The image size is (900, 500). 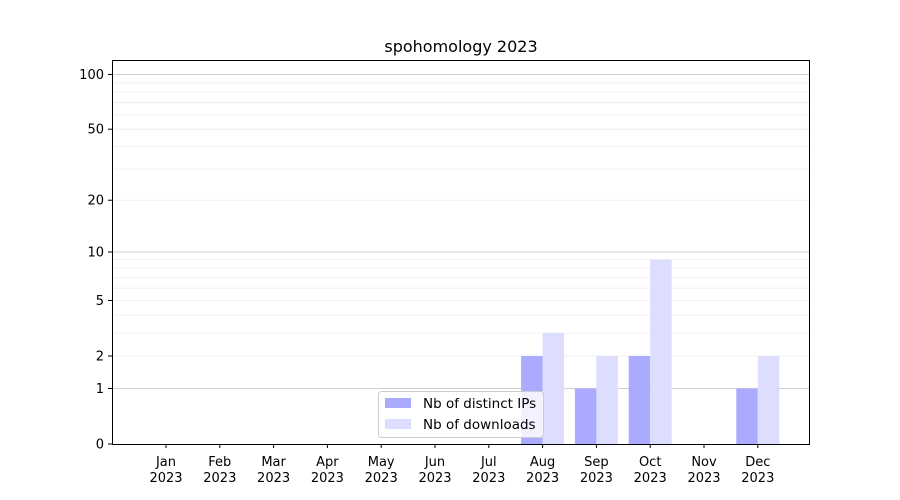 What do you see at coordinates (704, 462) in the screenshot?
I see `x-tick-label-month: Nov` at bounding box center [704, 462].